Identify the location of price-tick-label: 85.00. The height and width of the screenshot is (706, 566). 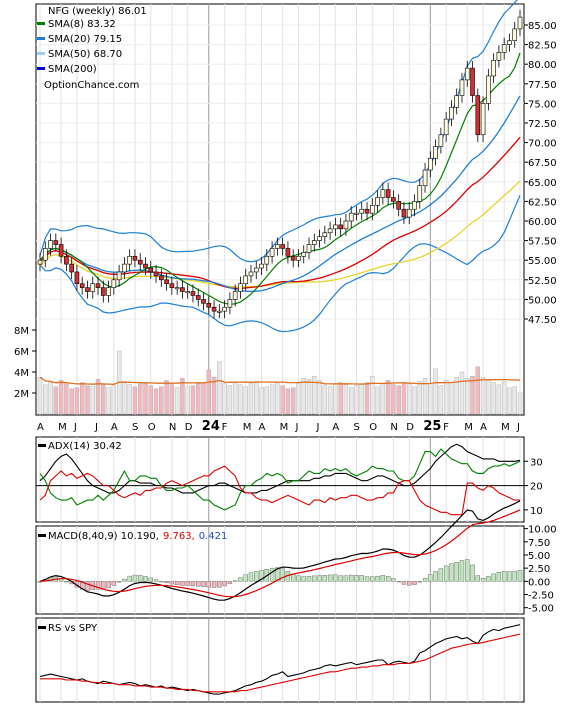
(542, 26).